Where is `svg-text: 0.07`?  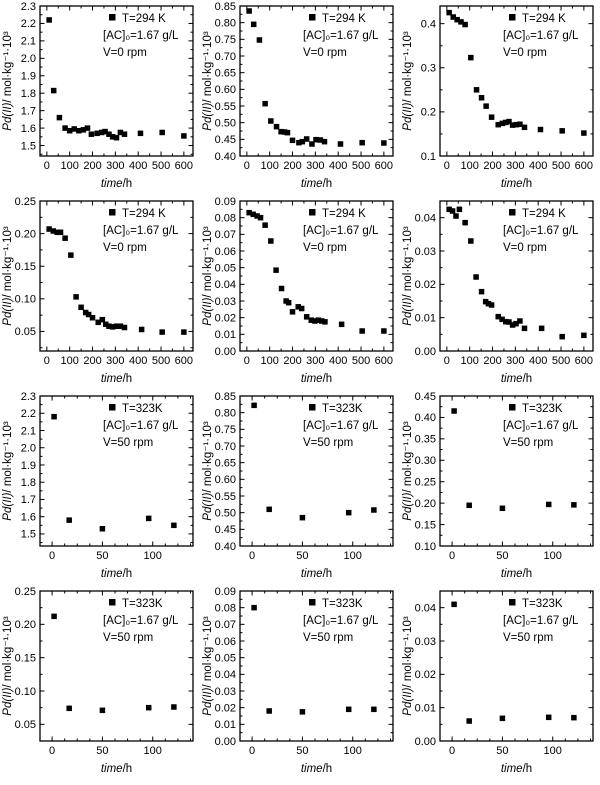
svg-text: 0.07 is located at coordinates (225, 625).